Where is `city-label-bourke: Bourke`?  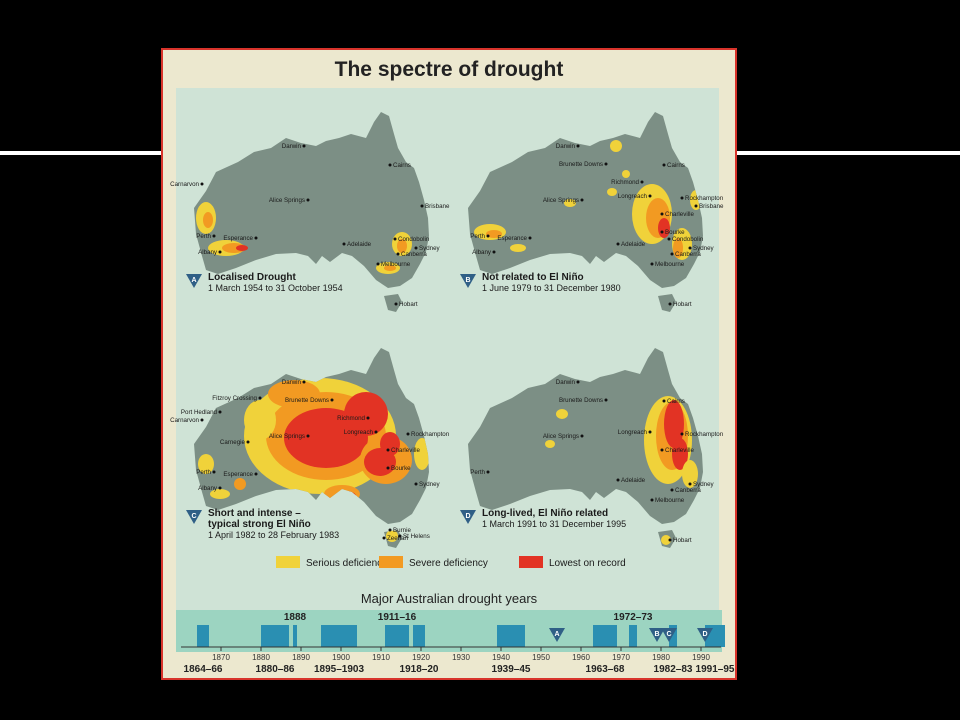
city-label-bourke: Bourke is located at coordinates (675, 232).